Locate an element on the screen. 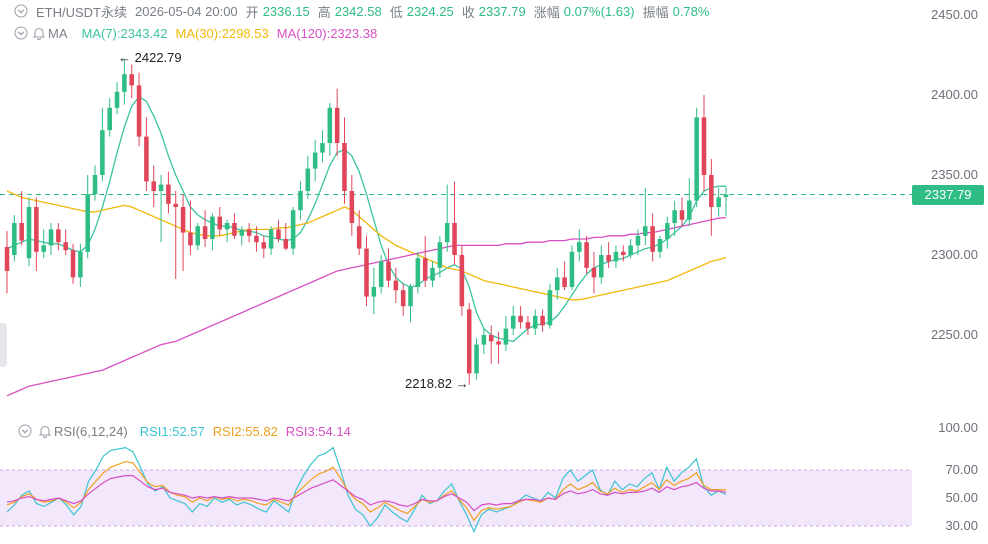 The image size is (988, 544). rsi1-value: RSI1:52.57 is located at coordinates (172, 431).